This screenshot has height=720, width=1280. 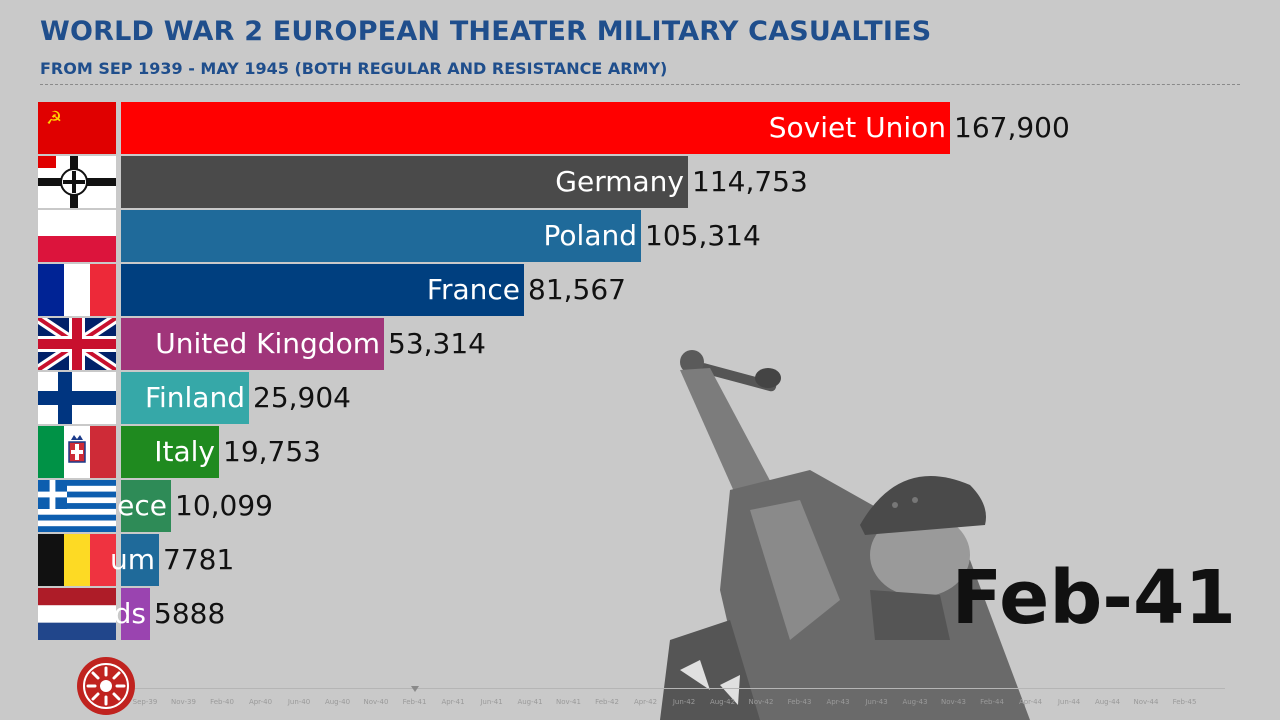 What do you see at coordinates (491, 702) in the screenshot?
I see `timeline-tick-label: Jun-41` at bounding box center [491, 702].